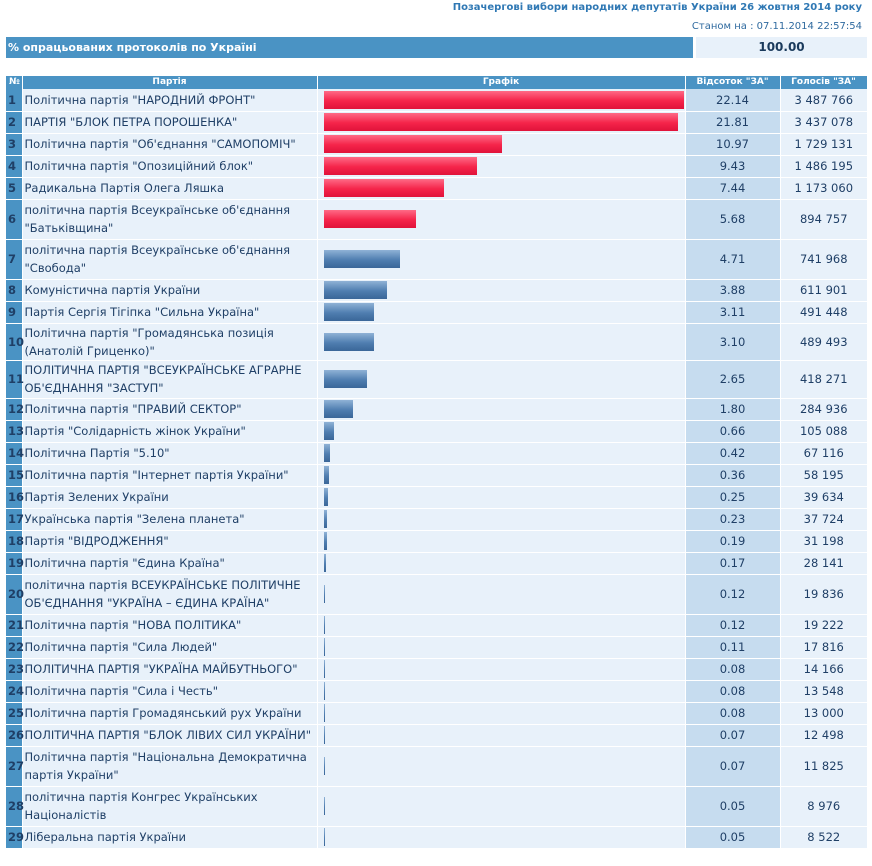 This screenshot has height=866, width=872. I want to click on percent-value: 0.36, so click(733, 475).